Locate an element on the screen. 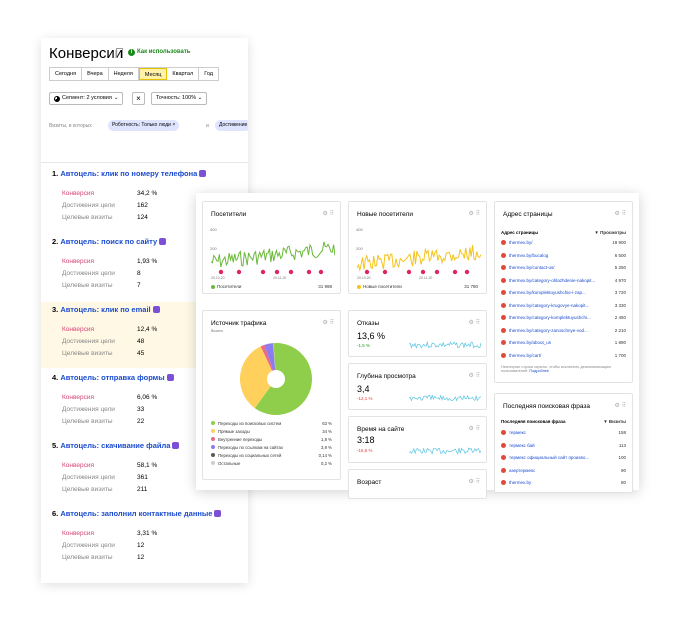 The width and height of the screenshot is (680, 622). legend-value: 63 % is located at coordinates (327, 423).